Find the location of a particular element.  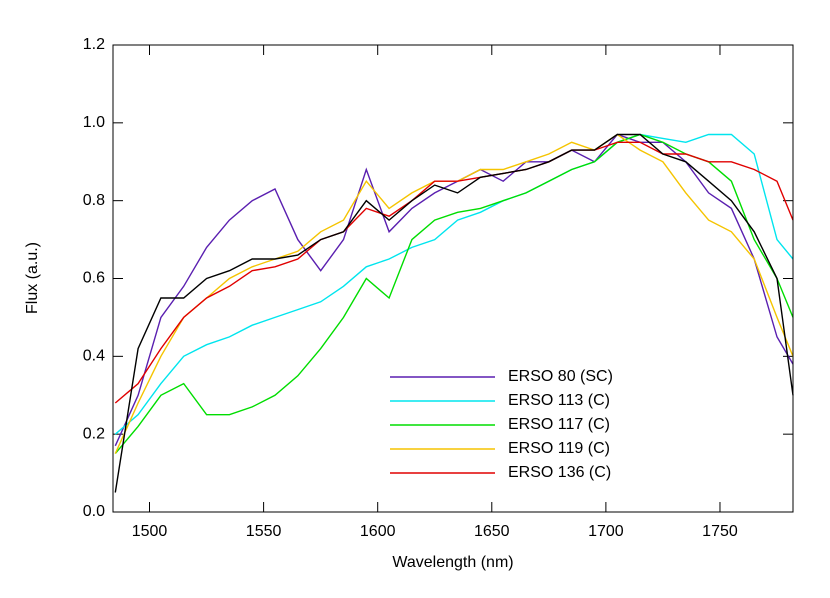

x-tick-label: 1550 is located at coordinates (264, 531).